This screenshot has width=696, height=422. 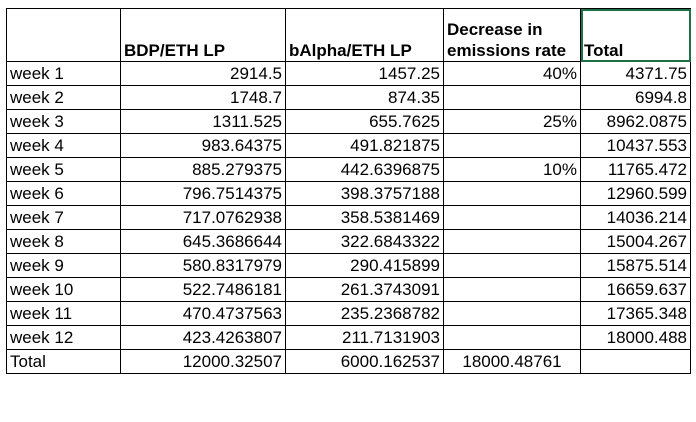 What do you see at coordinates (63, 361) in the screenshot?
I see `total-cell-week: Total` at bounding box center [63, 361].